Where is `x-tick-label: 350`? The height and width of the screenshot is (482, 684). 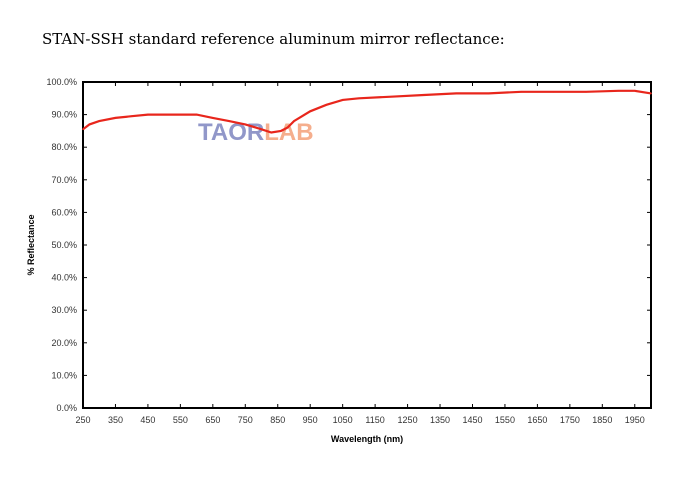 x-tick-label: 350 is located at coordinates (115, 420).